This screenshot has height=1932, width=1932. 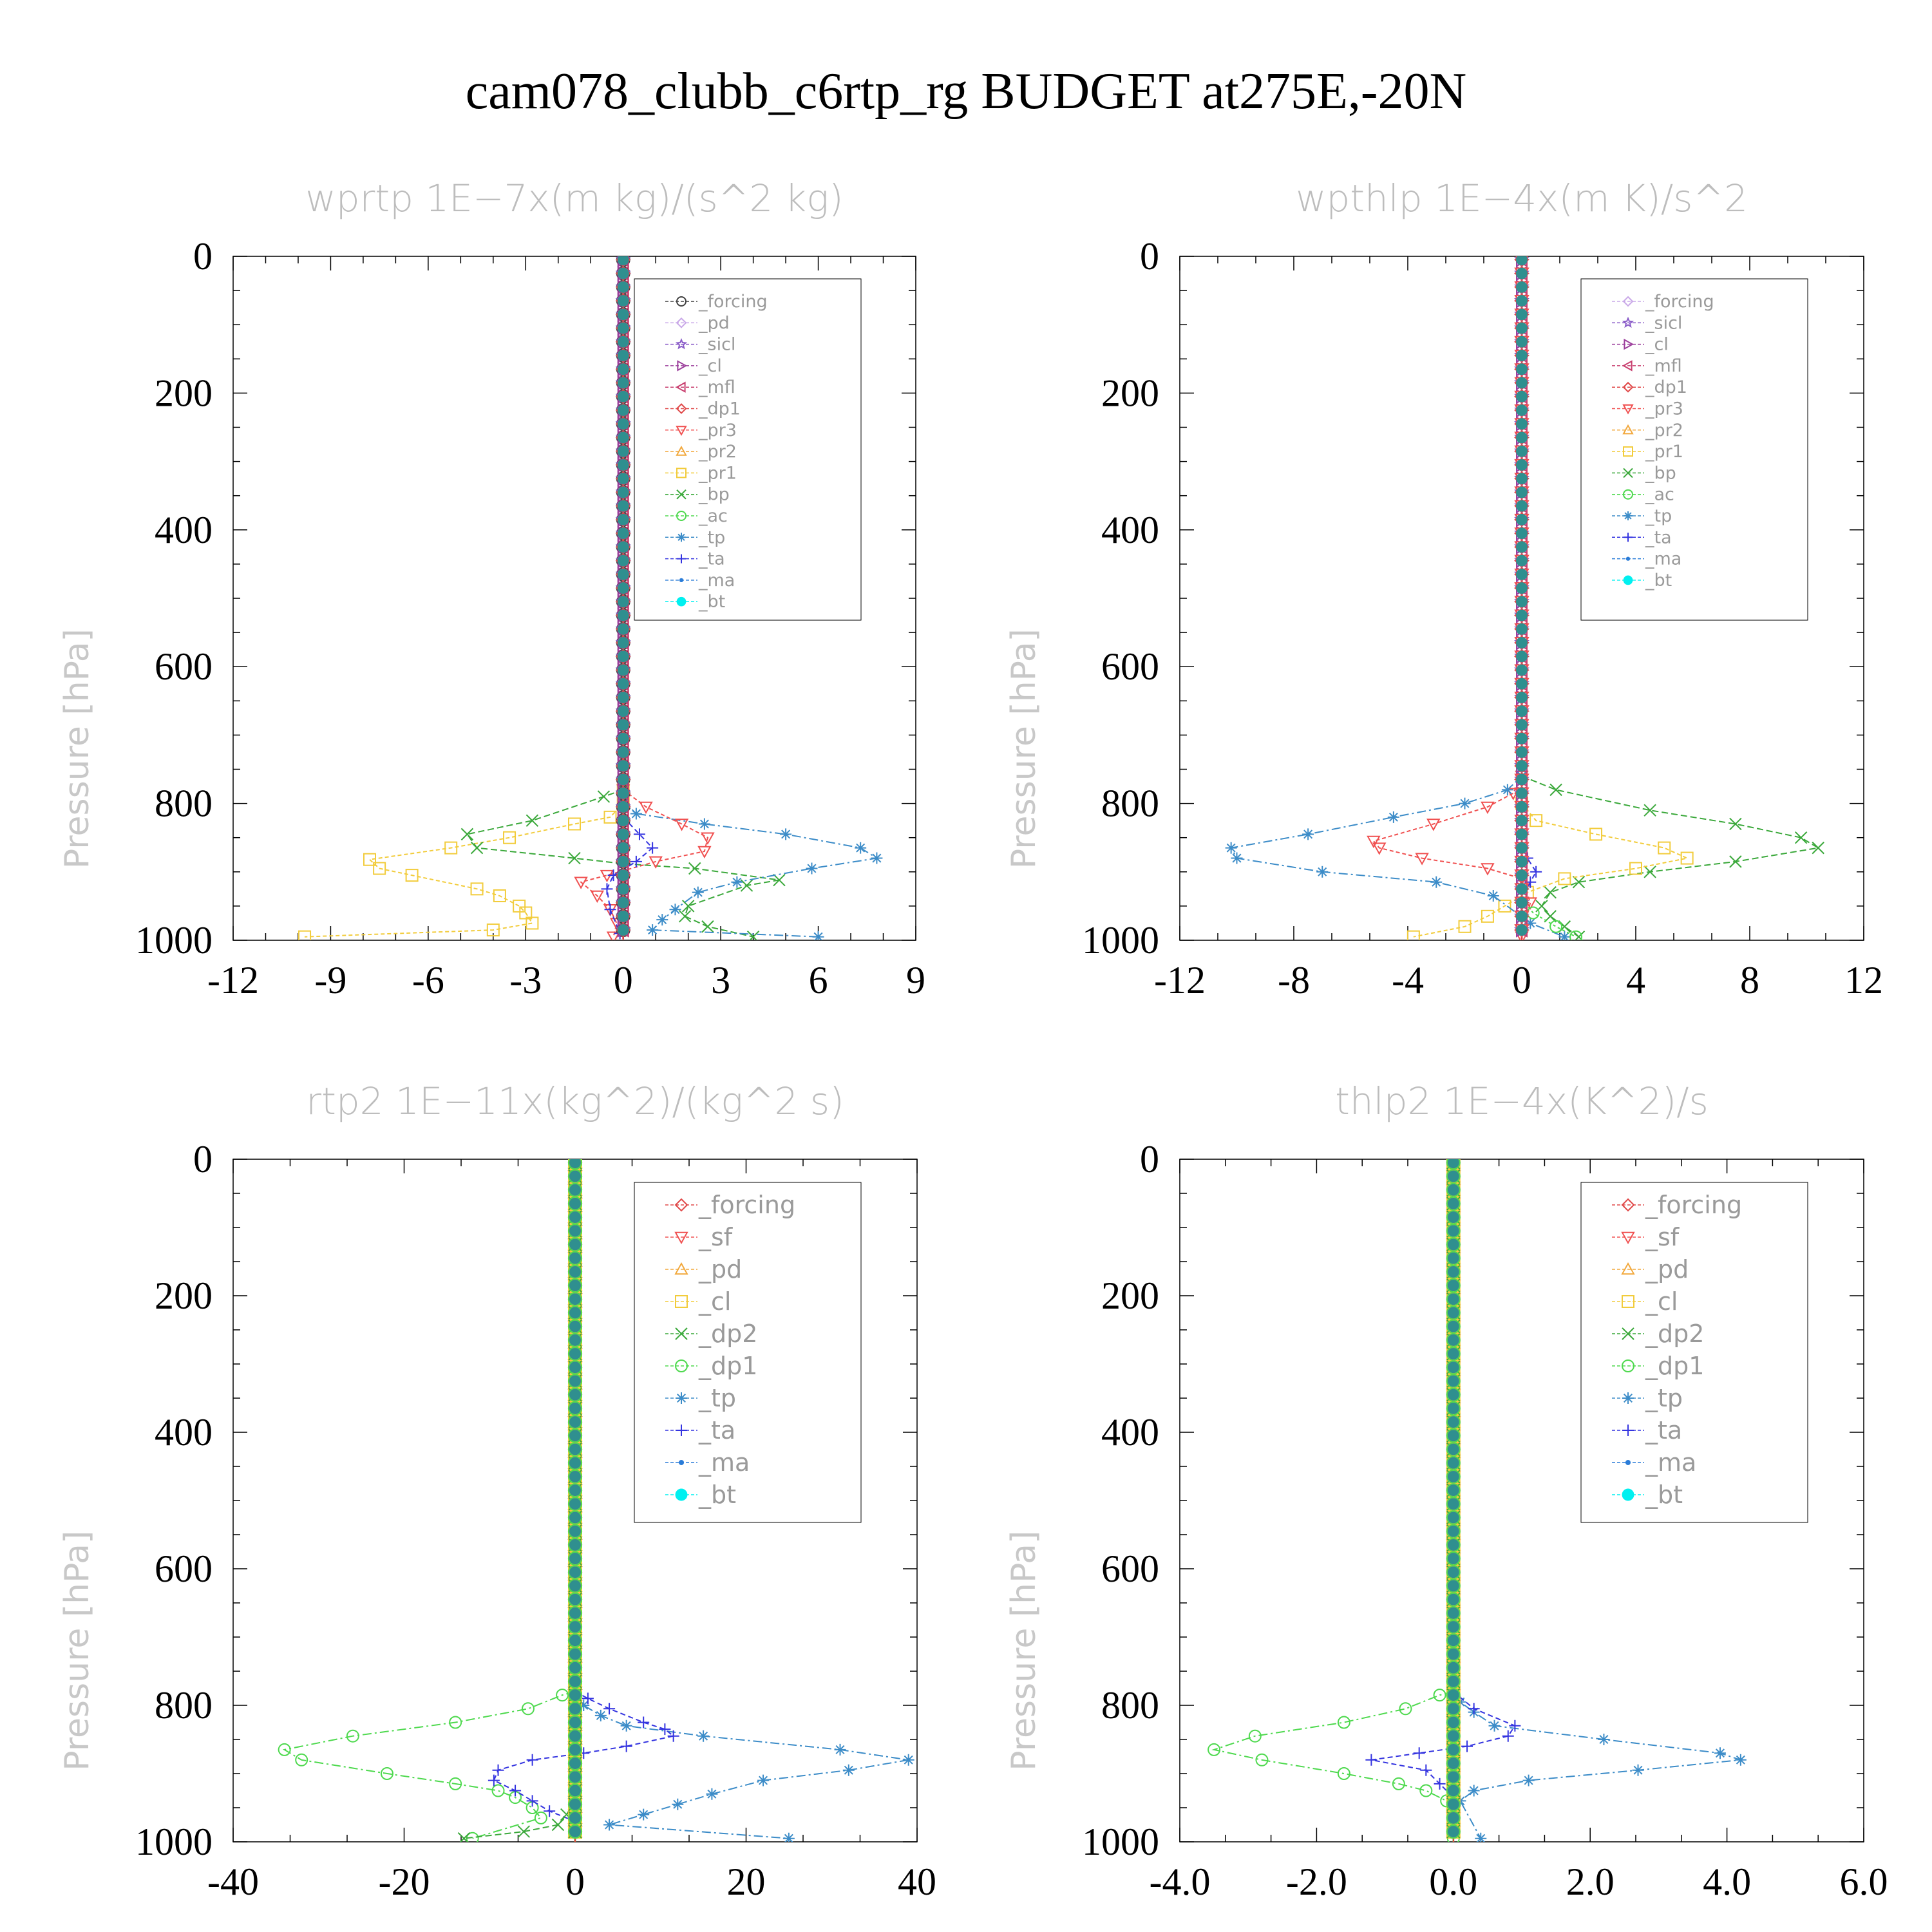 I want to click on legend-label: _tp, so click(x=712, y=537).